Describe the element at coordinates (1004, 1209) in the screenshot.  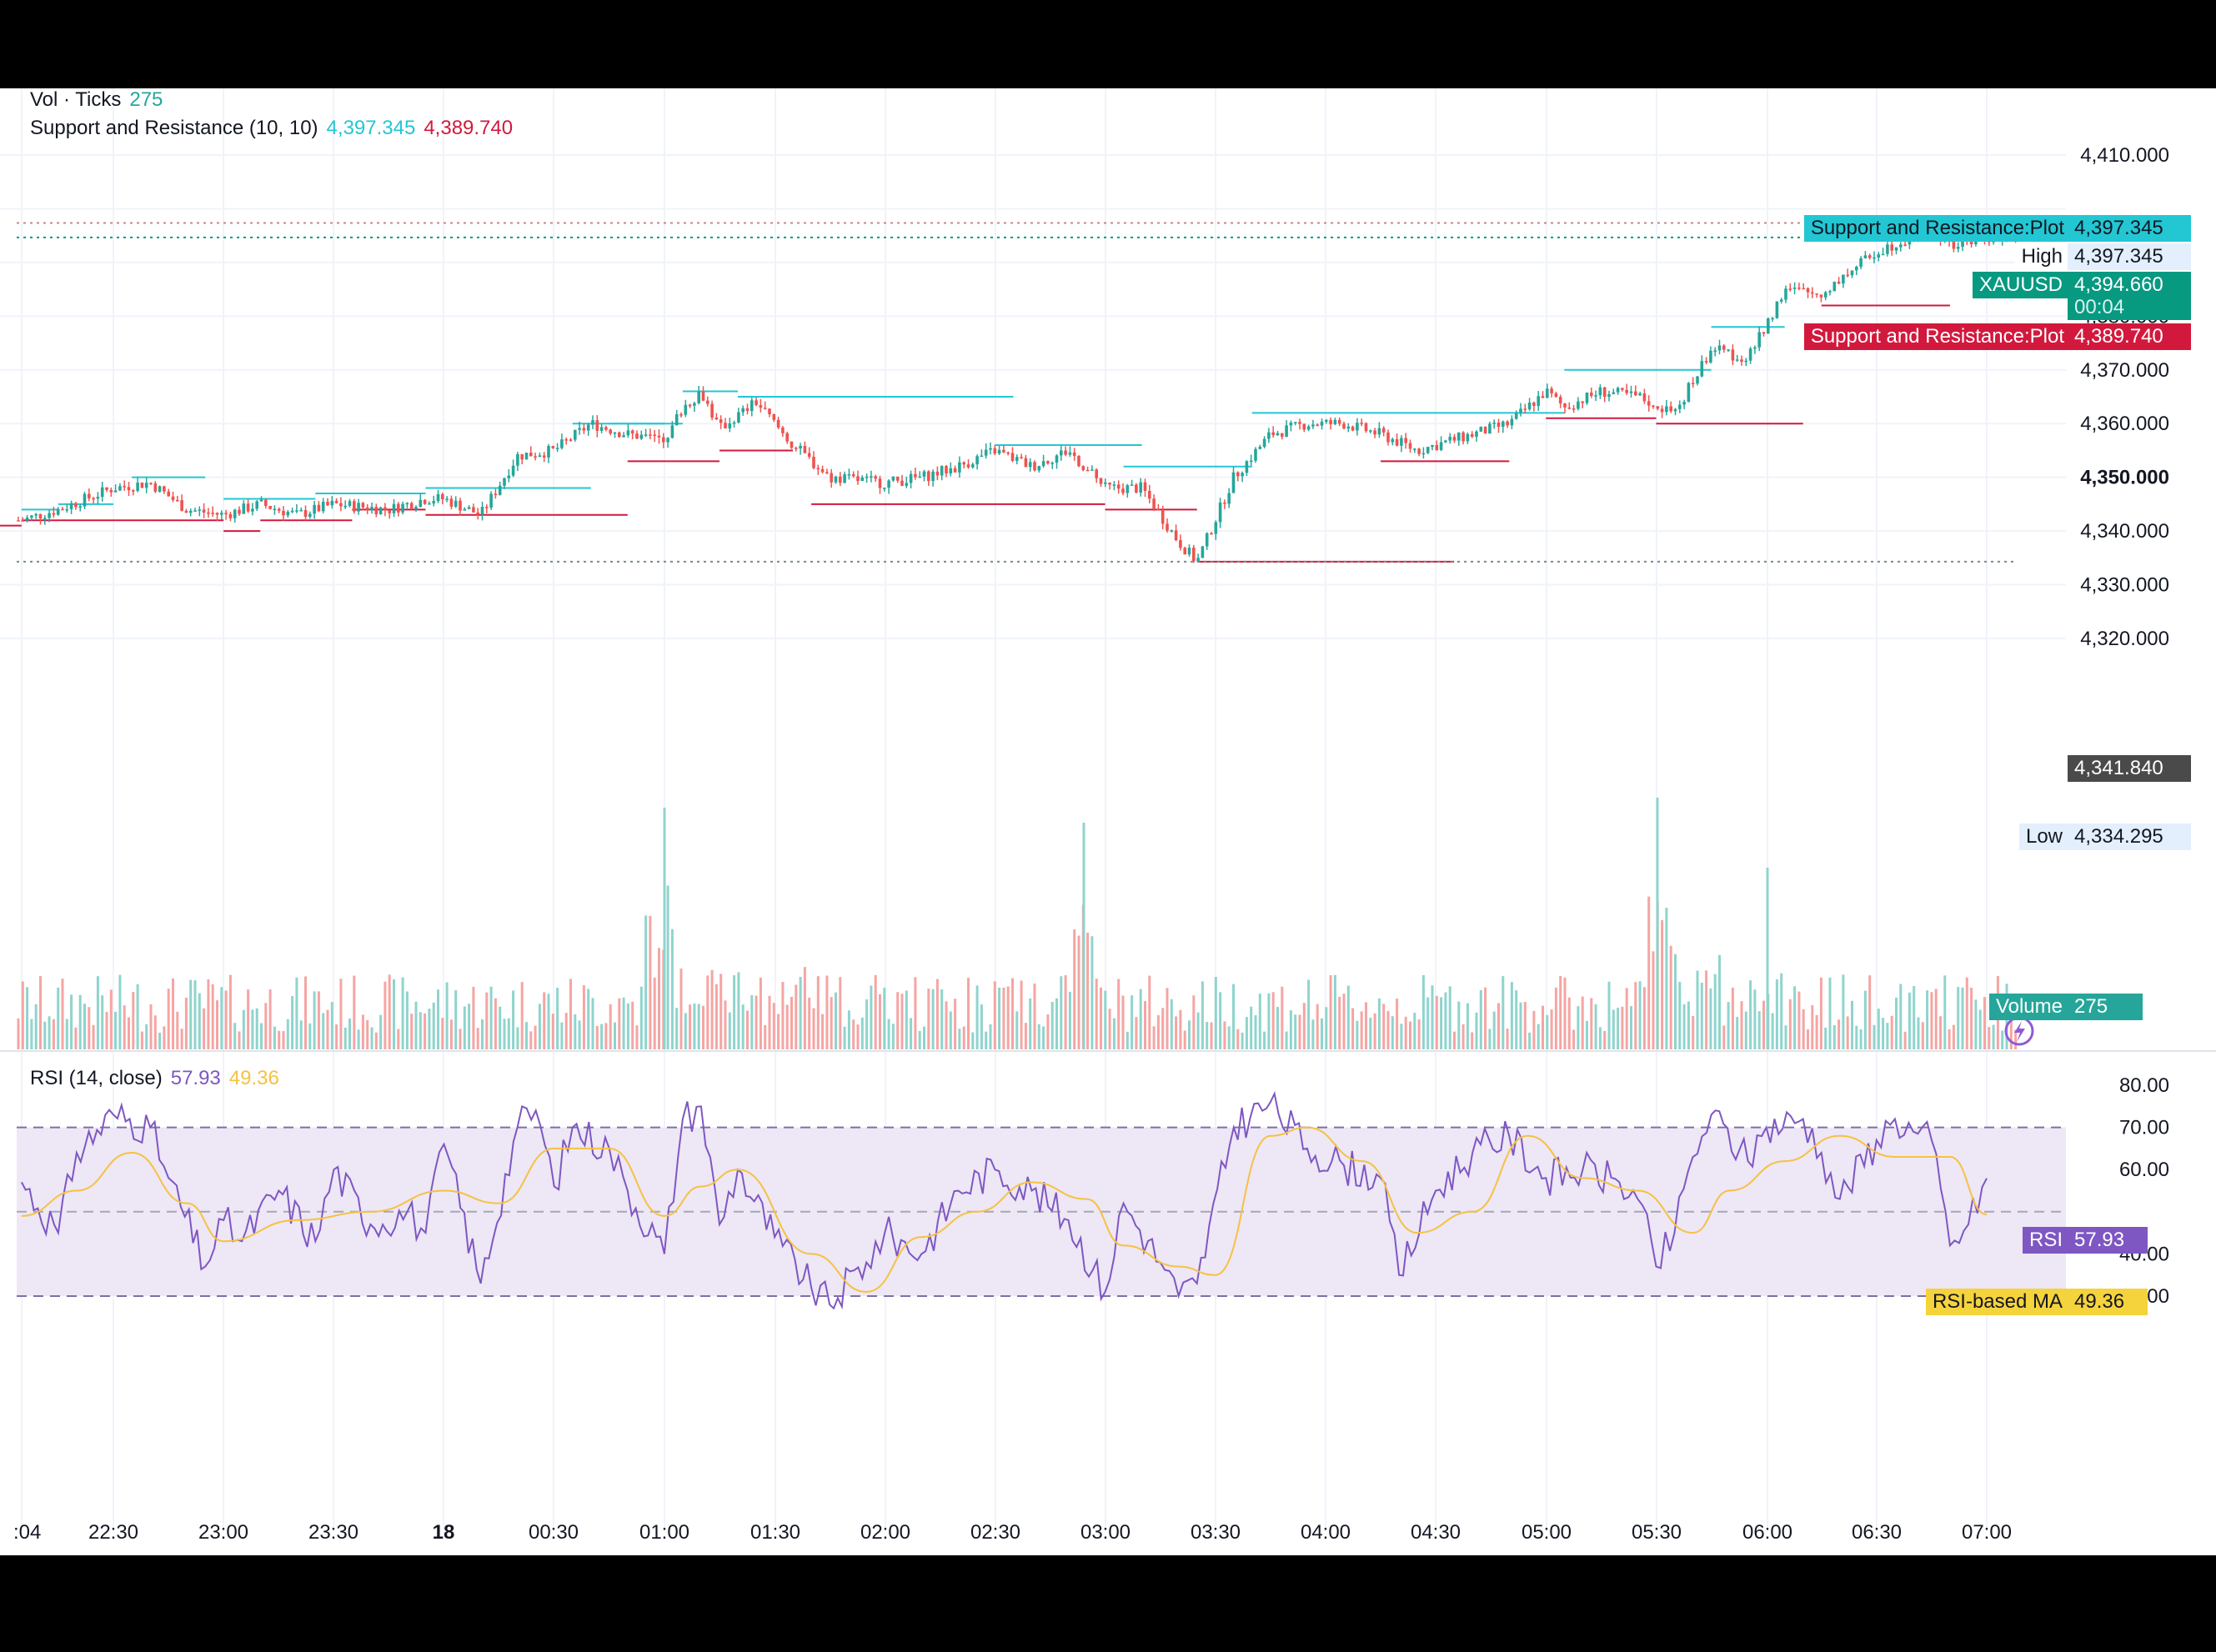
I see `rsi-ma-line` at that location.